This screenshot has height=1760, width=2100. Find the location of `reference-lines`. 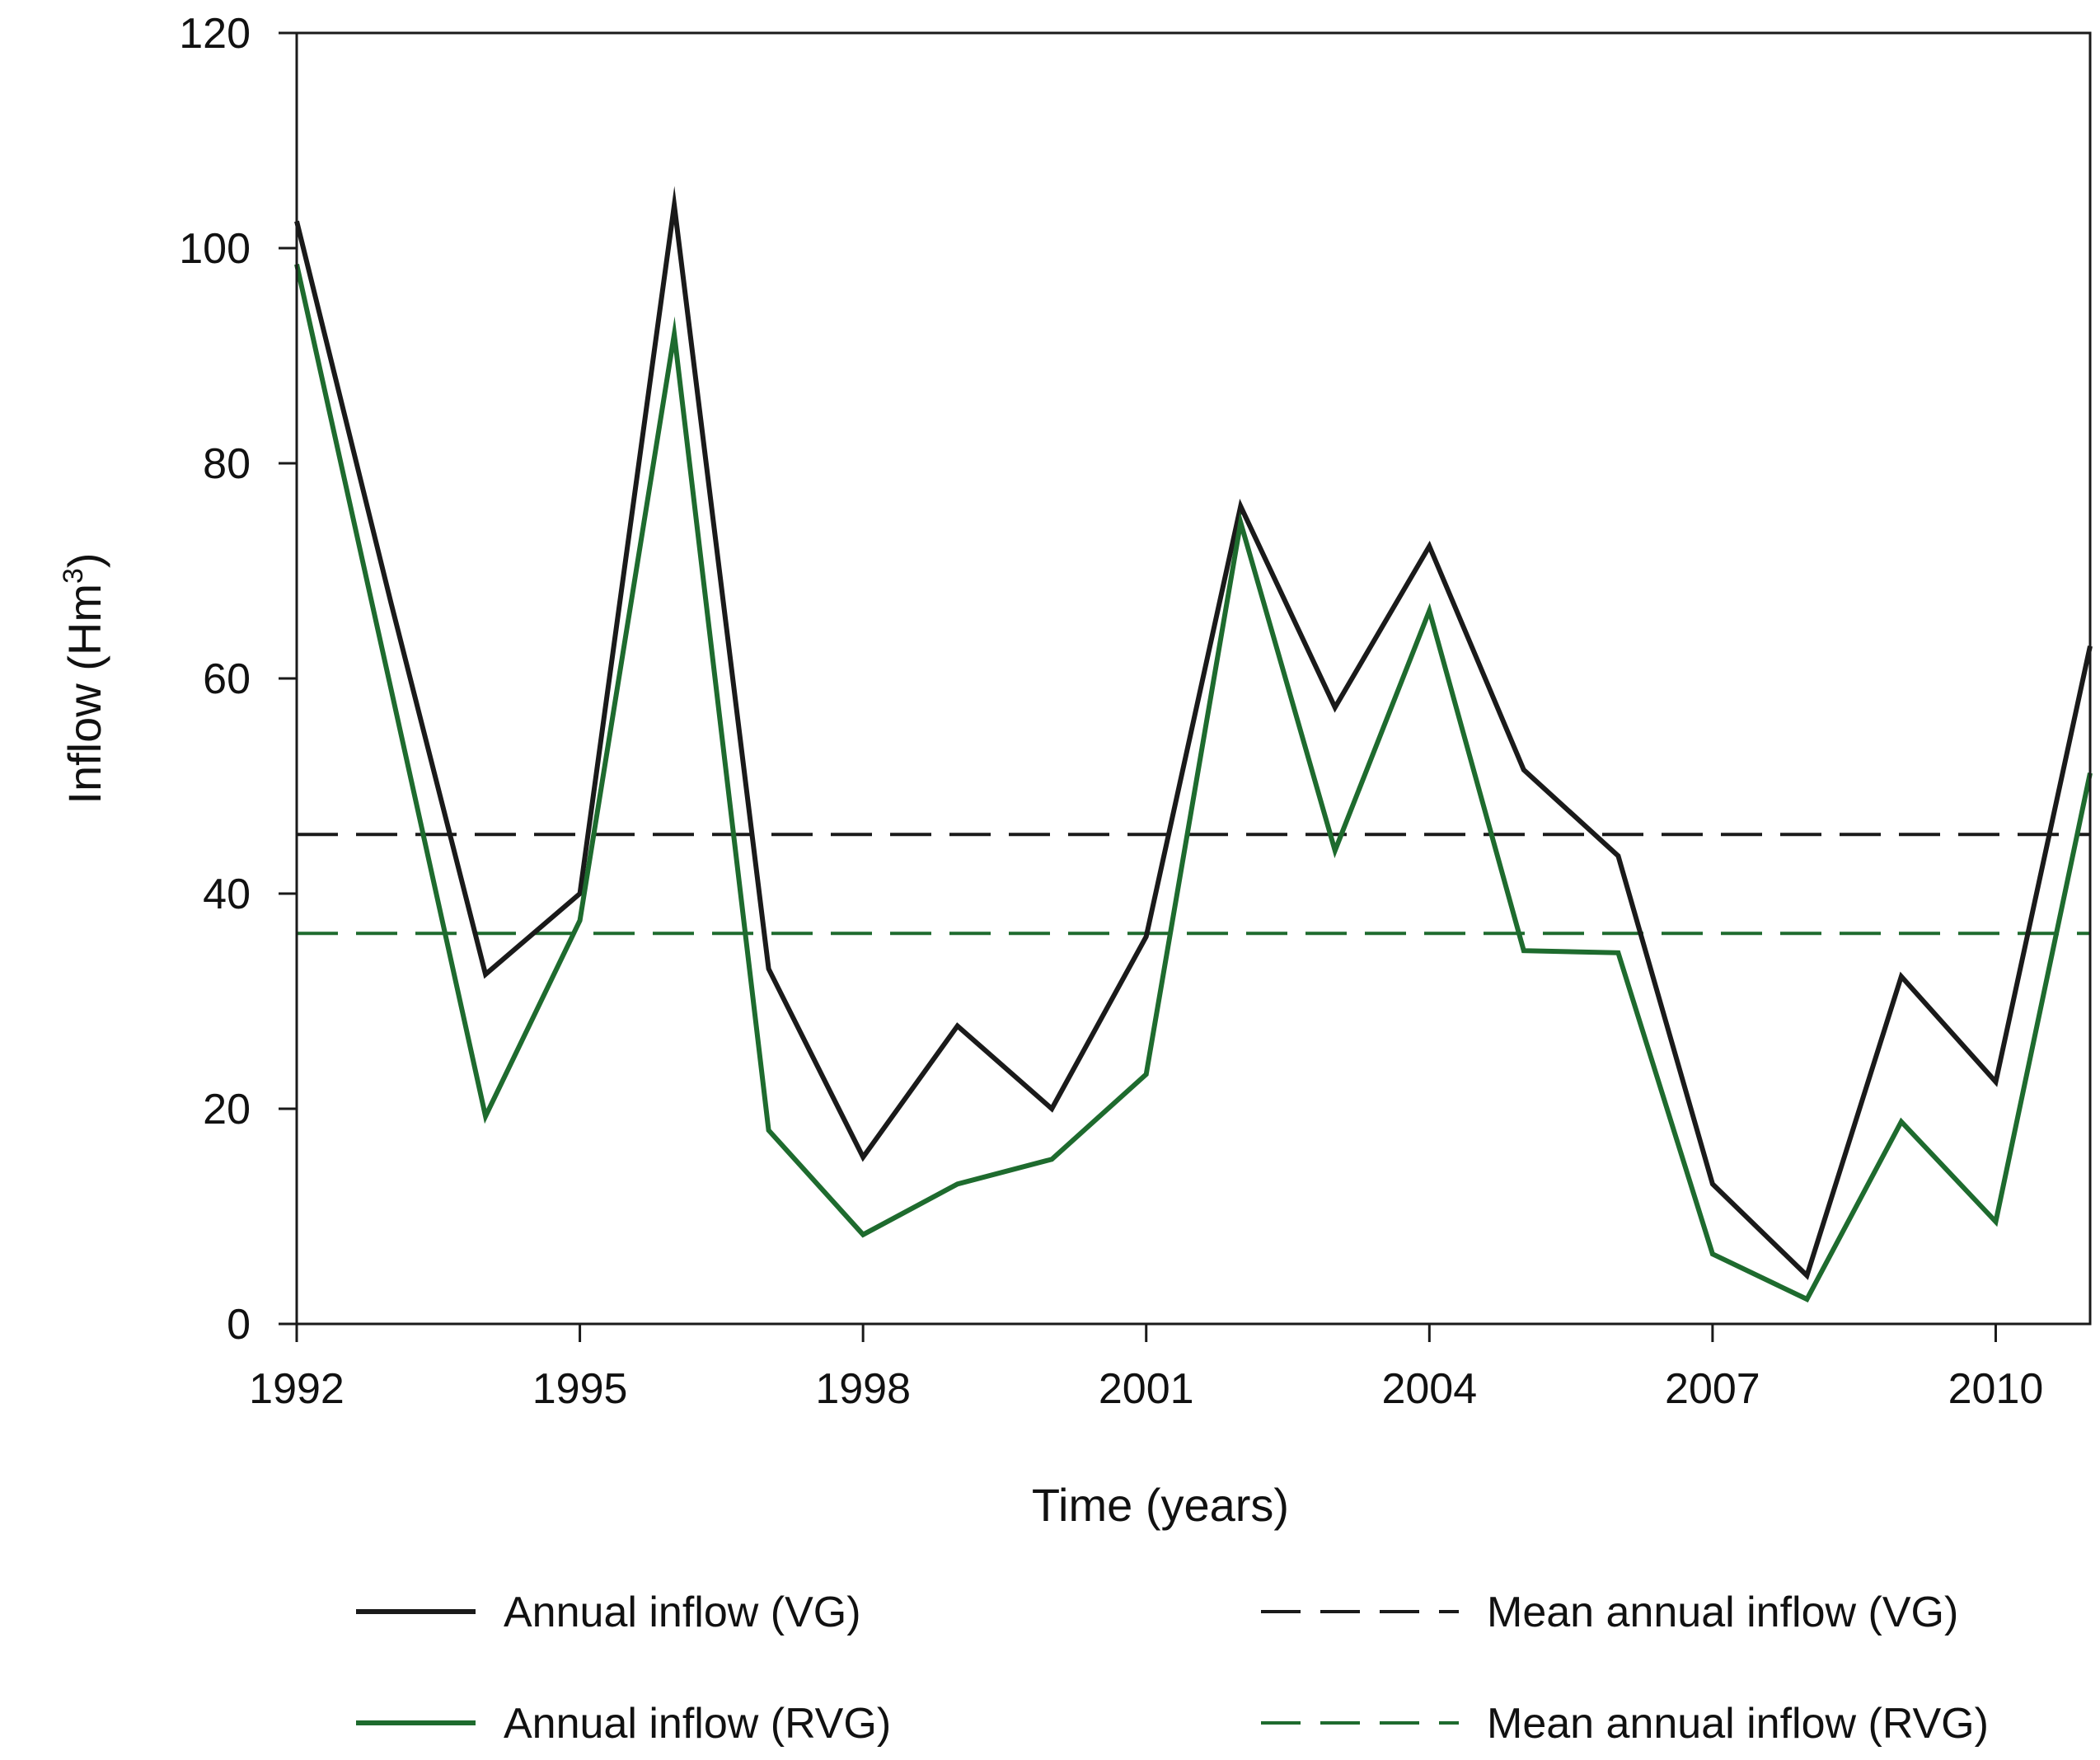

reference-lines is located at coordinates (1193, 885).